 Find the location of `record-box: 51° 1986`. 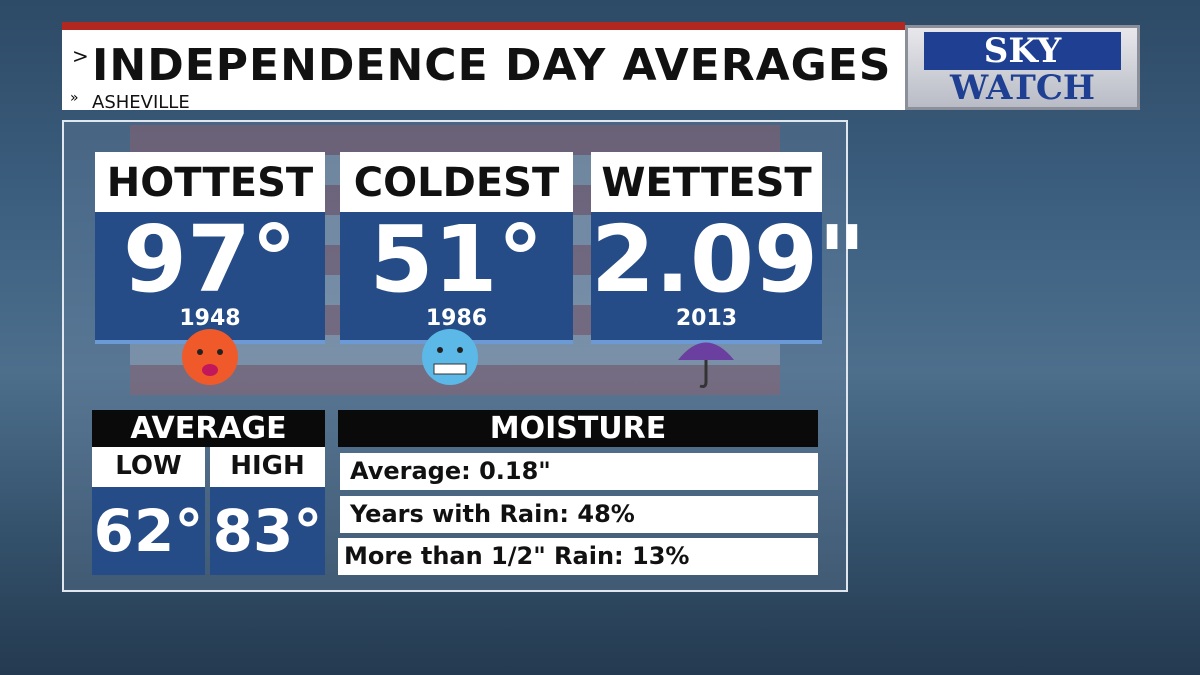

record-box: 51° 1986 is located at coordinates (456, 278).